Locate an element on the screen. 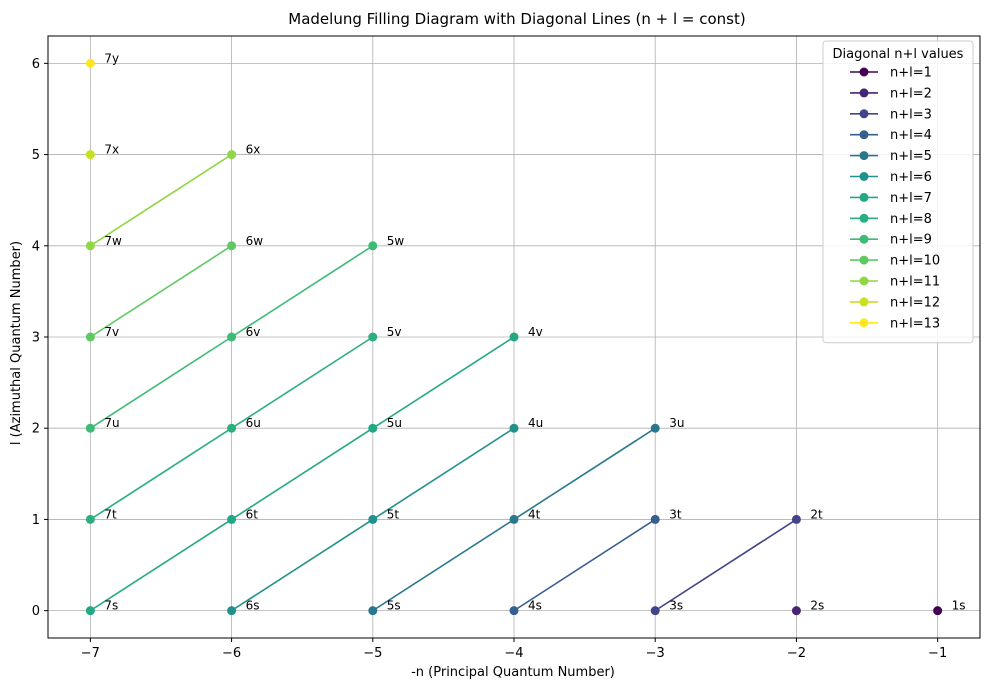 This screenshot has width=989, height=690. point-label-5w: 5w is located at coordinates (396, 241).